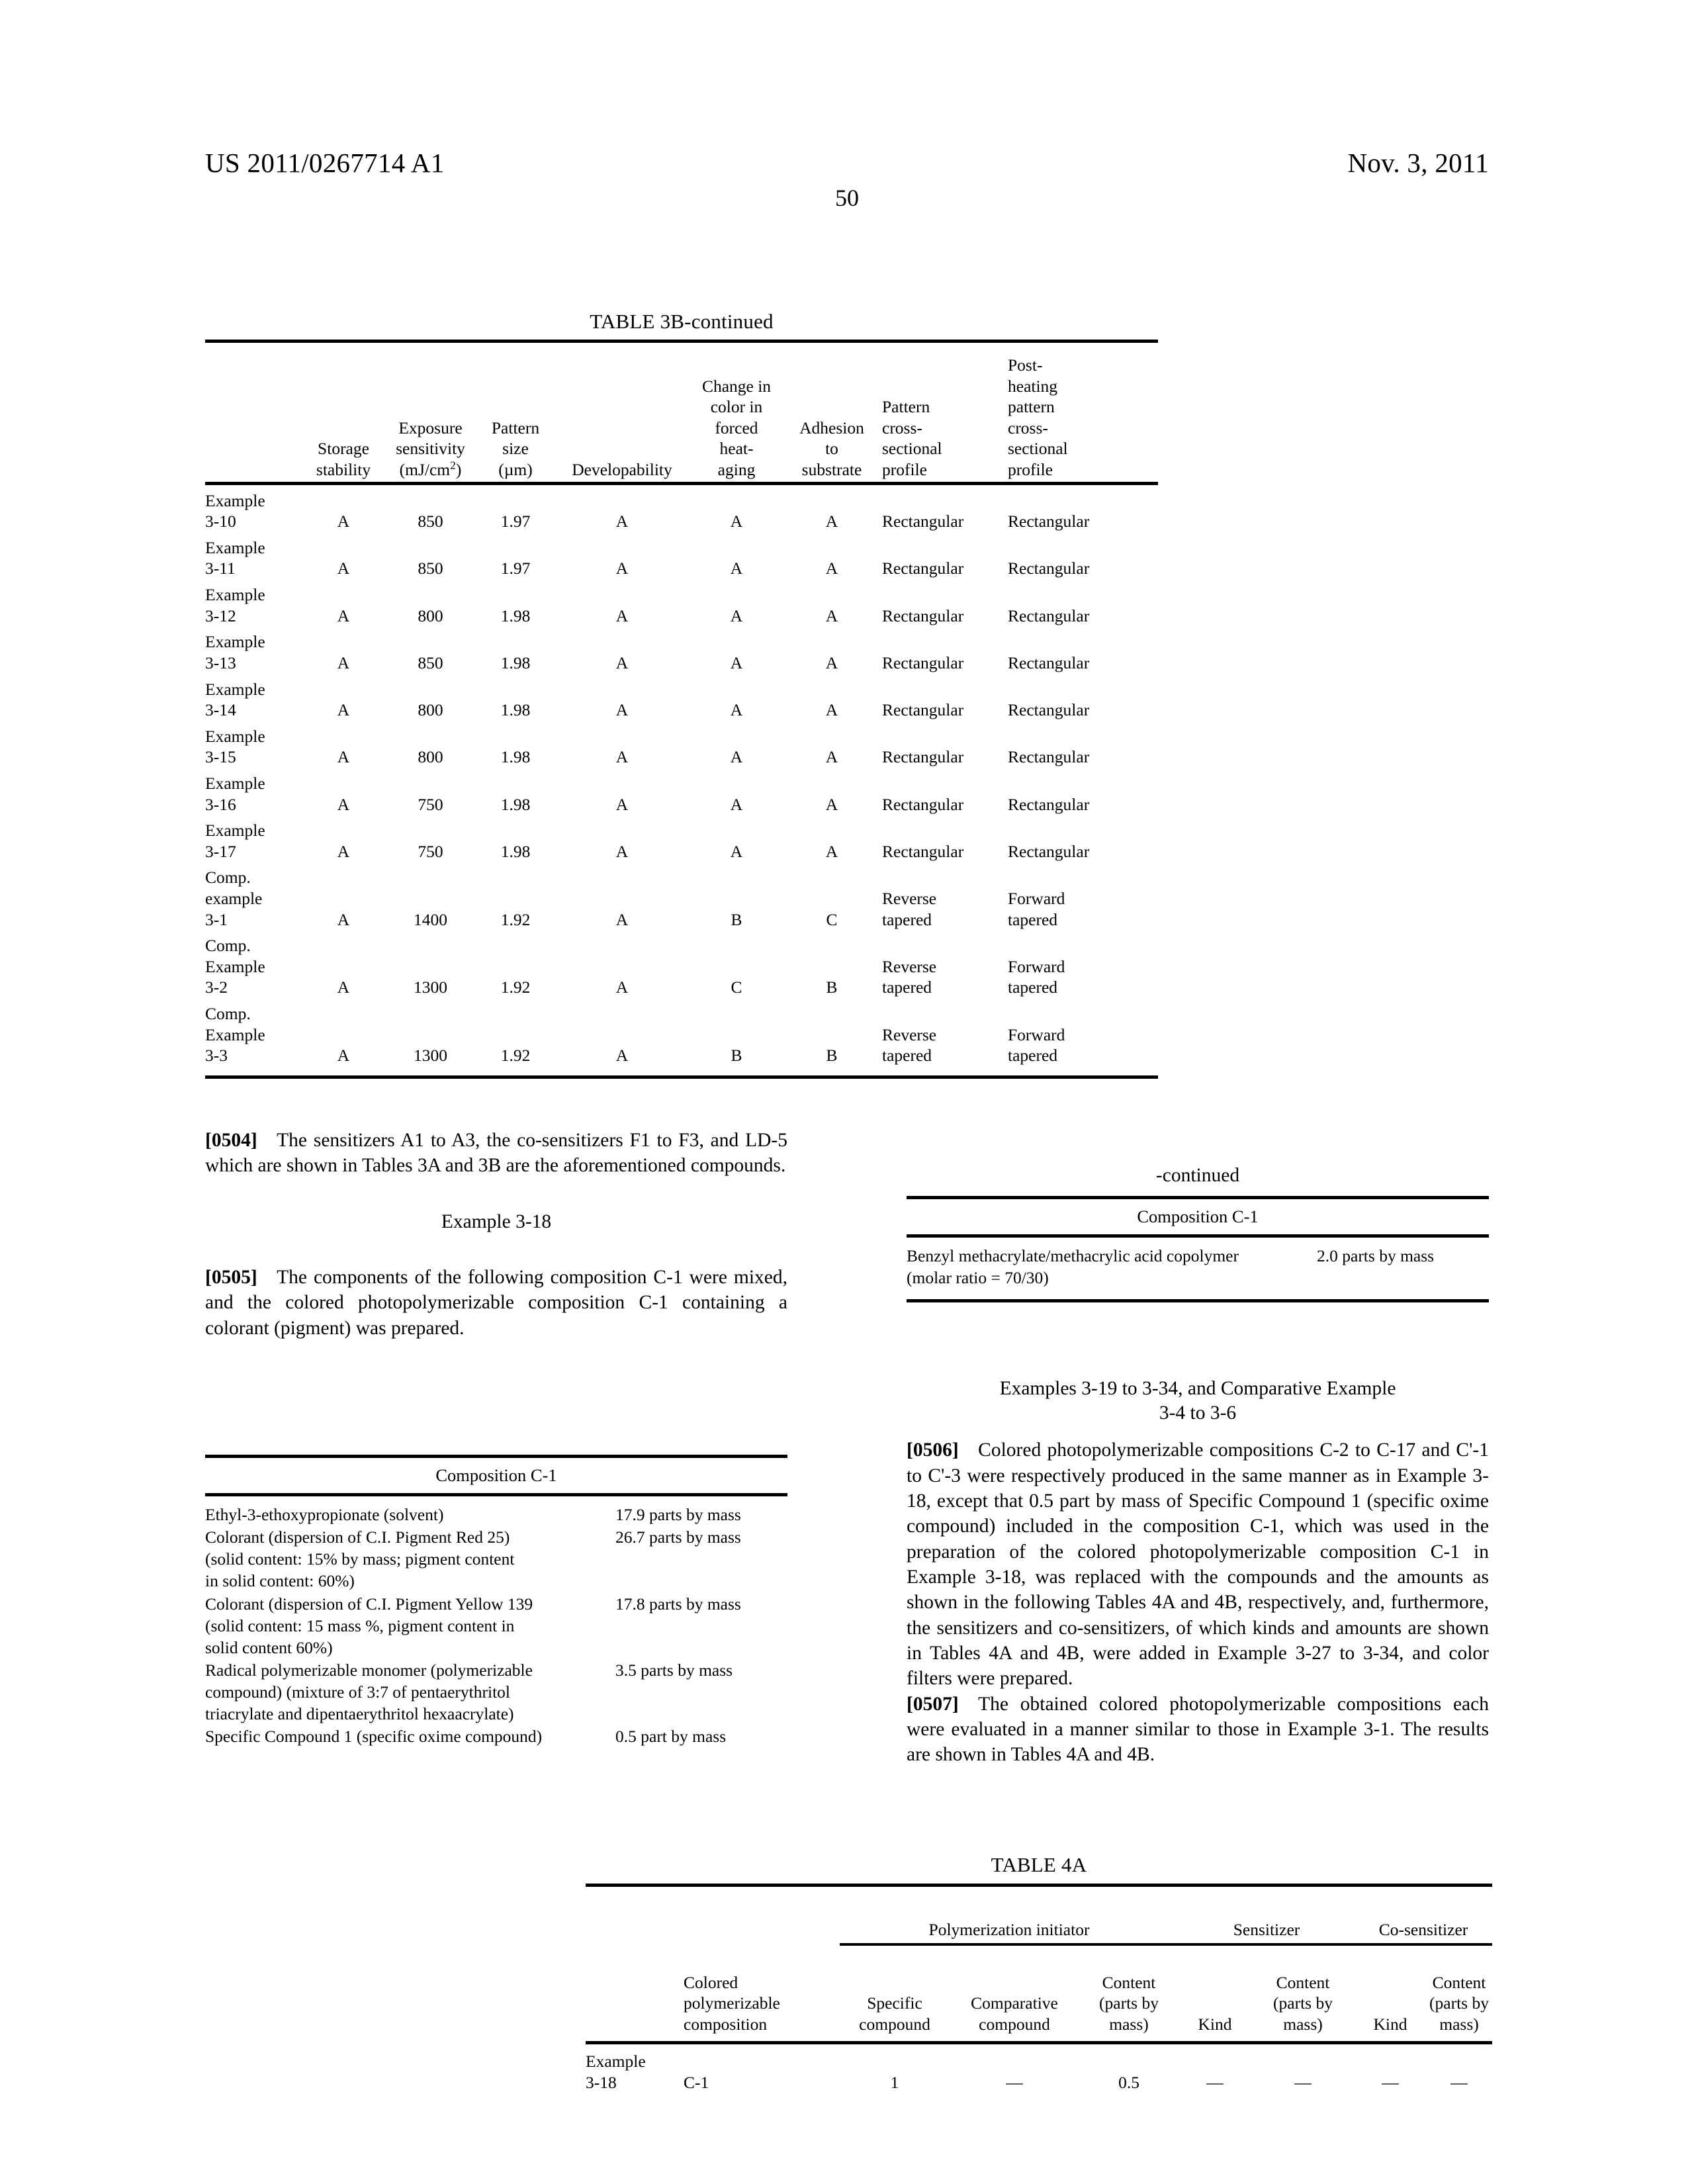 This screenshot has height=2184, width=1694. What do you see at coordinates (1014, 2083) in the screenshot?
I see `cell-comparative-compound: —` at bounding box center [1014, 2083].